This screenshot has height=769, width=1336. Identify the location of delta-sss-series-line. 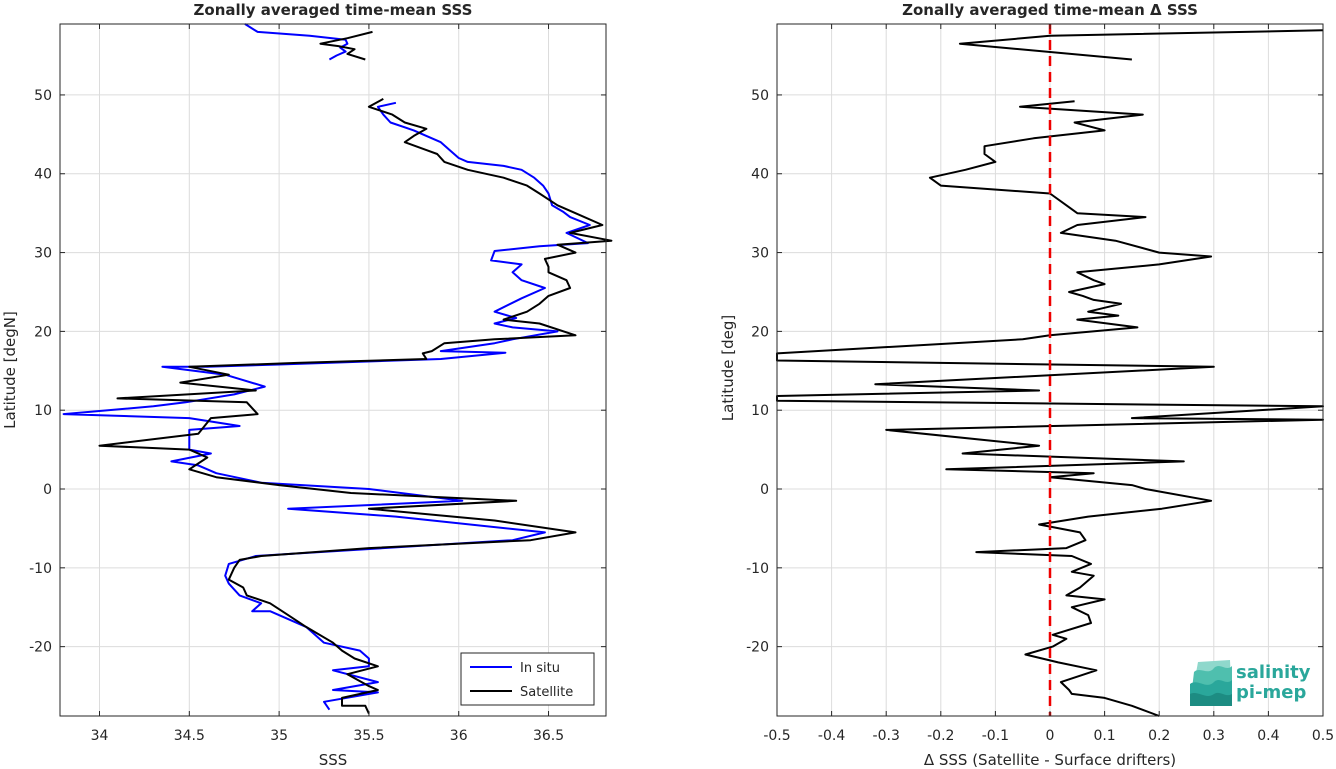
(1141, 45).